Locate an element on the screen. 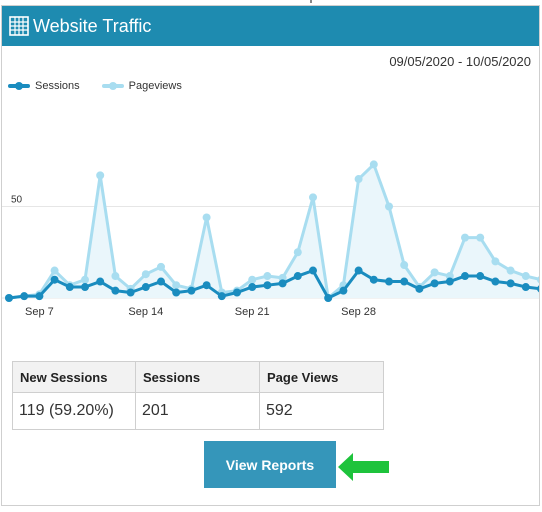  widget-title: Website Traffic is located at coordinates (92, 25).